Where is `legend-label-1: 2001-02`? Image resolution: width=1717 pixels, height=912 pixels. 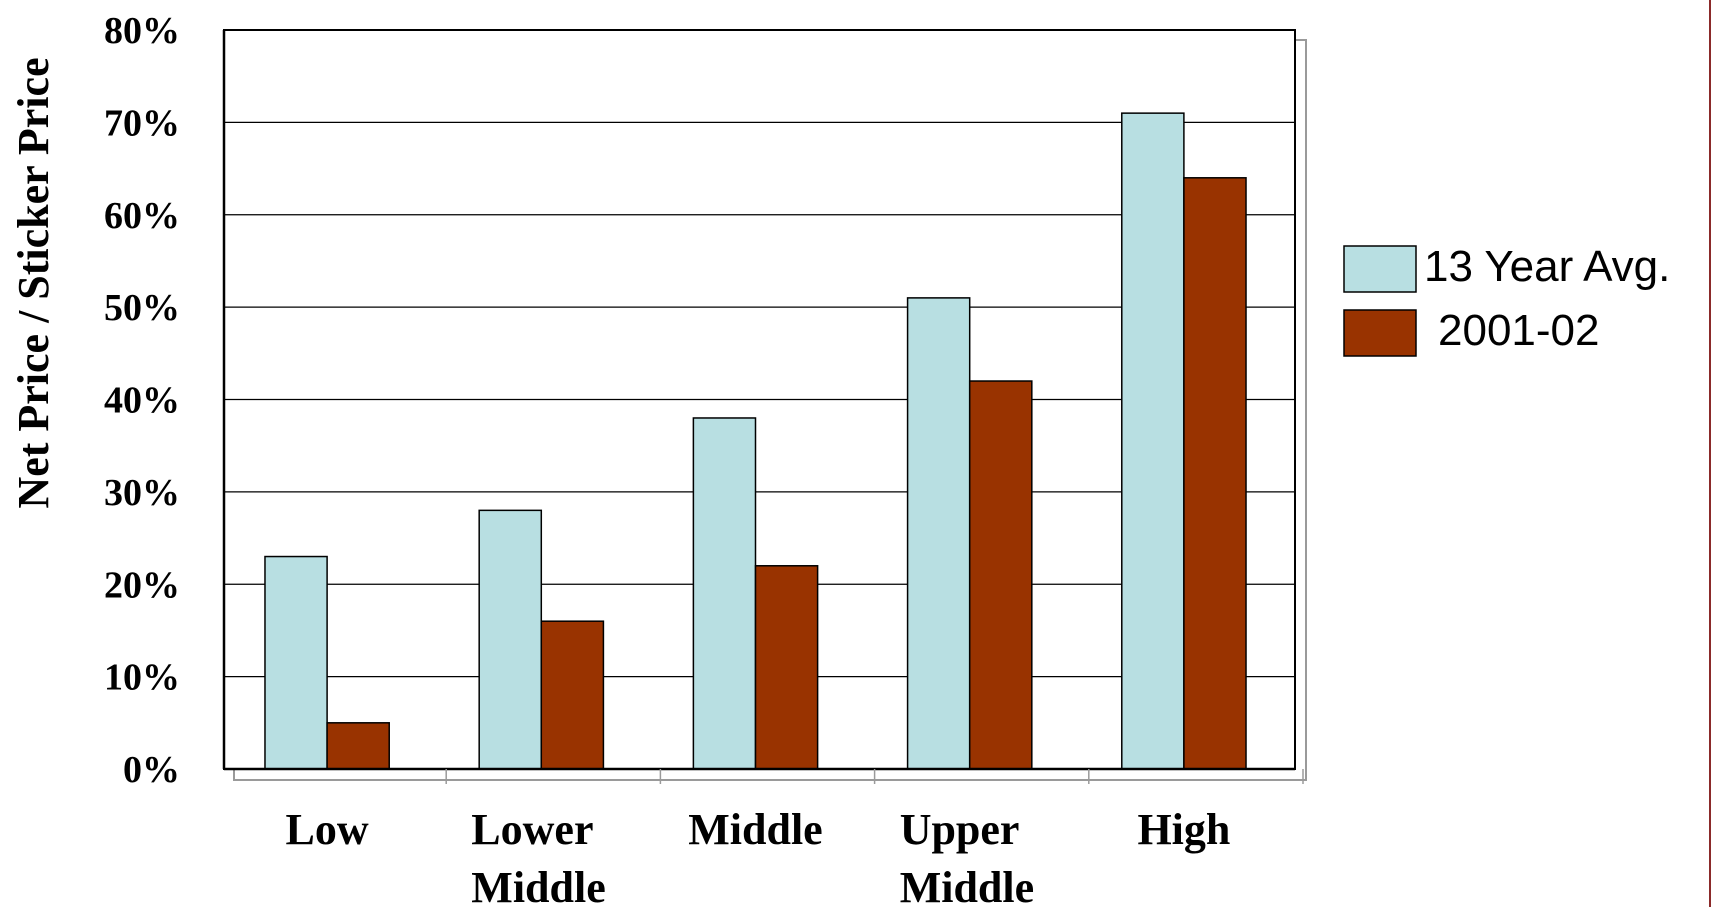
legend-label-1: 2001-02 is located at coordinates (1518, 330).